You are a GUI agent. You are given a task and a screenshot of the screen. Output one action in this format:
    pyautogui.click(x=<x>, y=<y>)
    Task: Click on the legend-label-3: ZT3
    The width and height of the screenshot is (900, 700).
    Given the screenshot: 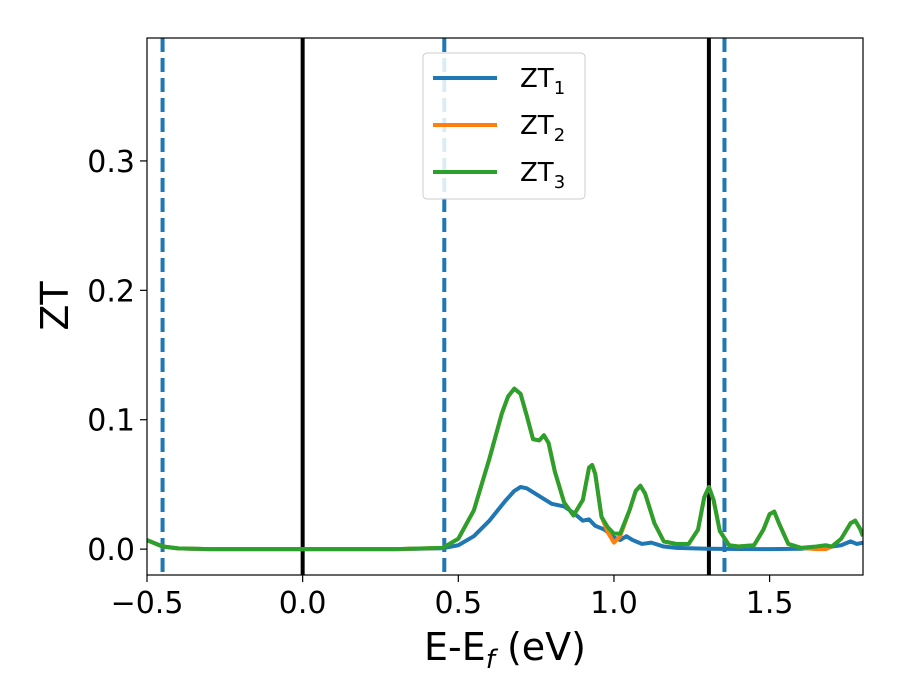 What is the action you would take?
    pyautogui.click(x=542, y=175)
    